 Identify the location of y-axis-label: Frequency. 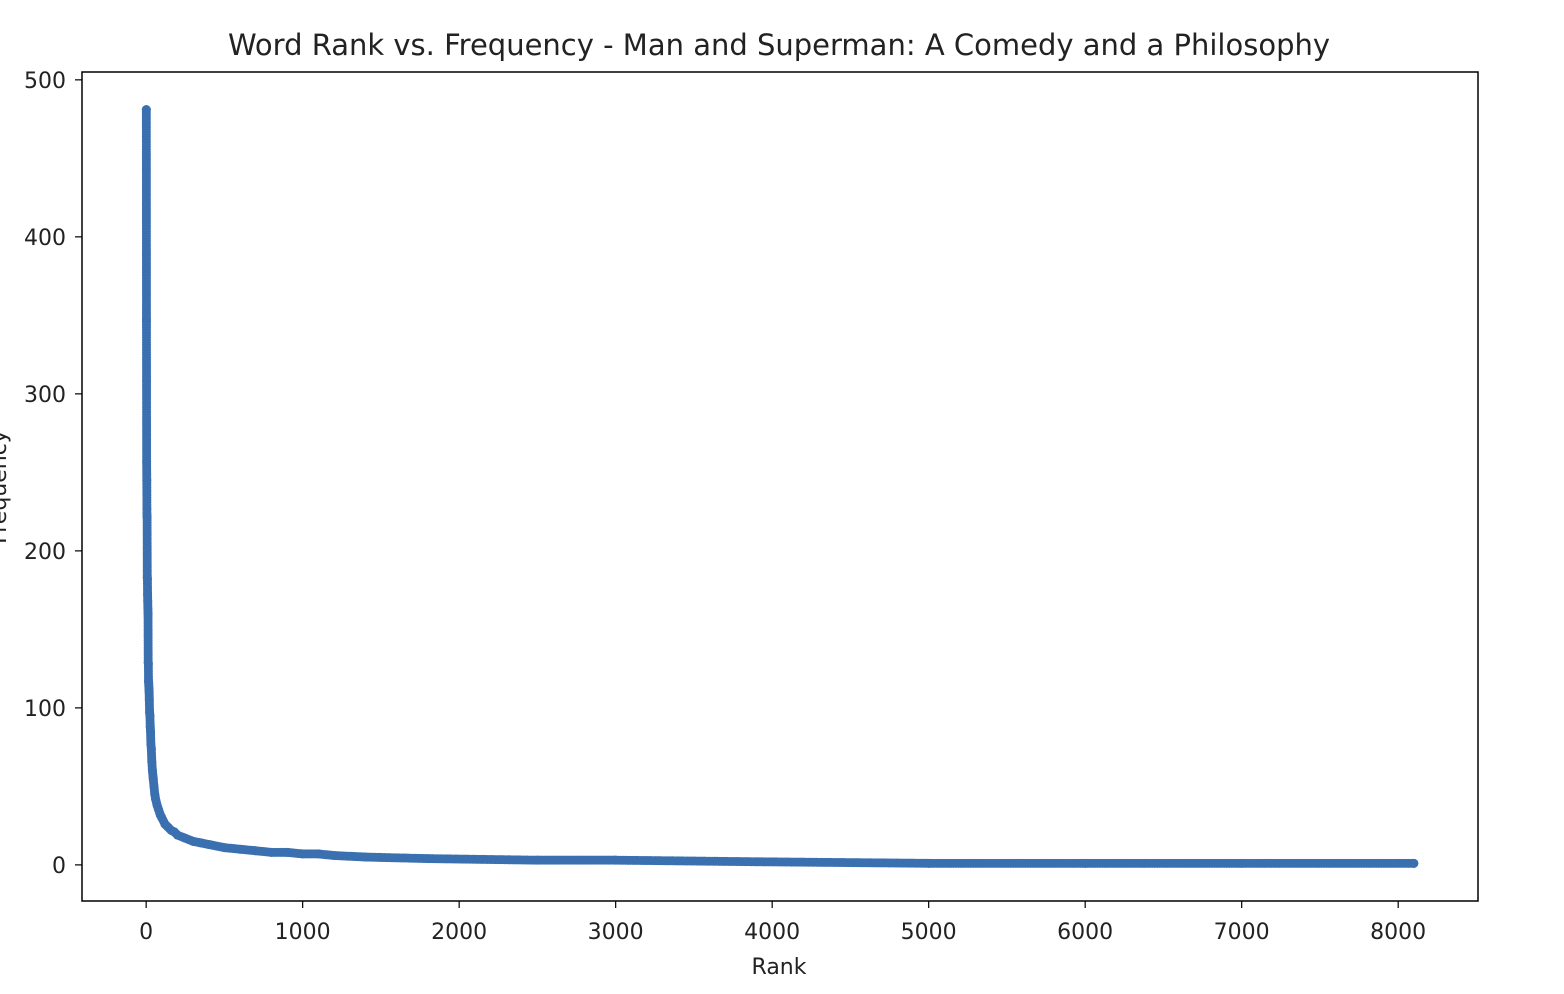
(6, 487).